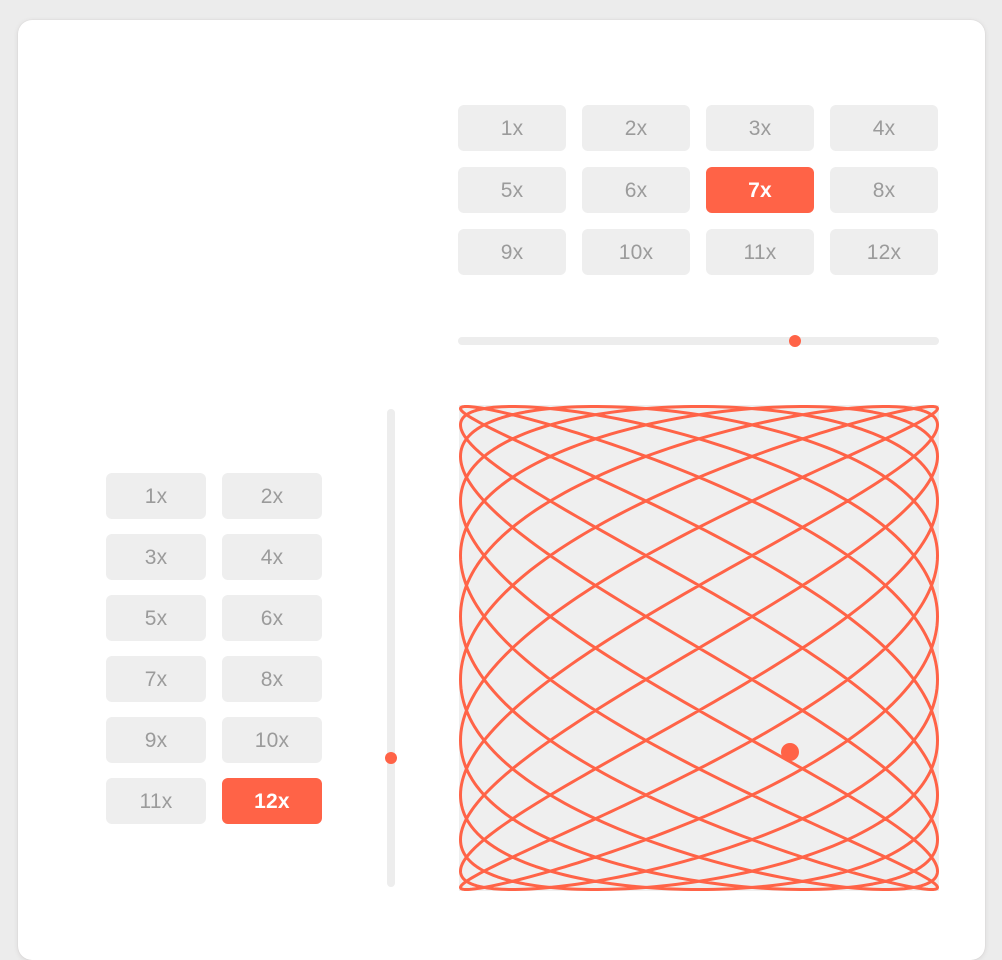 This screenshot has height=960, width=1002. I want to click on vertical-frequency-selector-option-8: 8x, so click(884, 190).